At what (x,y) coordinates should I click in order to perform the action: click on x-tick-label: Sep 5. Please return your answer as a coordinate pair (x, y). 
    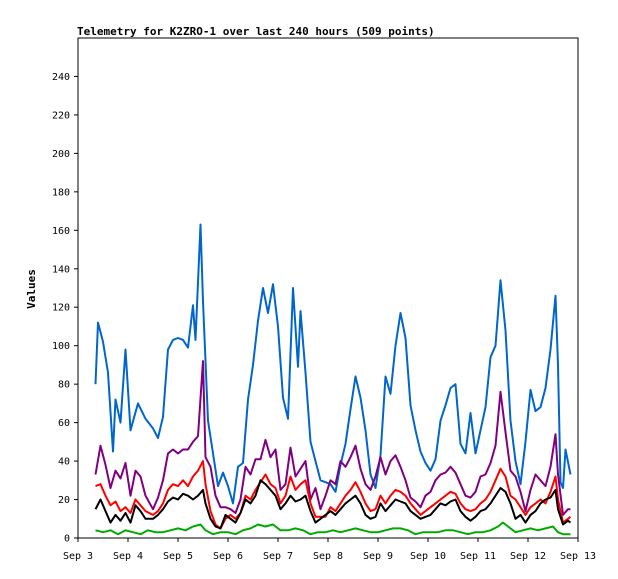
    Looking at the image, I should click on (178, 556).